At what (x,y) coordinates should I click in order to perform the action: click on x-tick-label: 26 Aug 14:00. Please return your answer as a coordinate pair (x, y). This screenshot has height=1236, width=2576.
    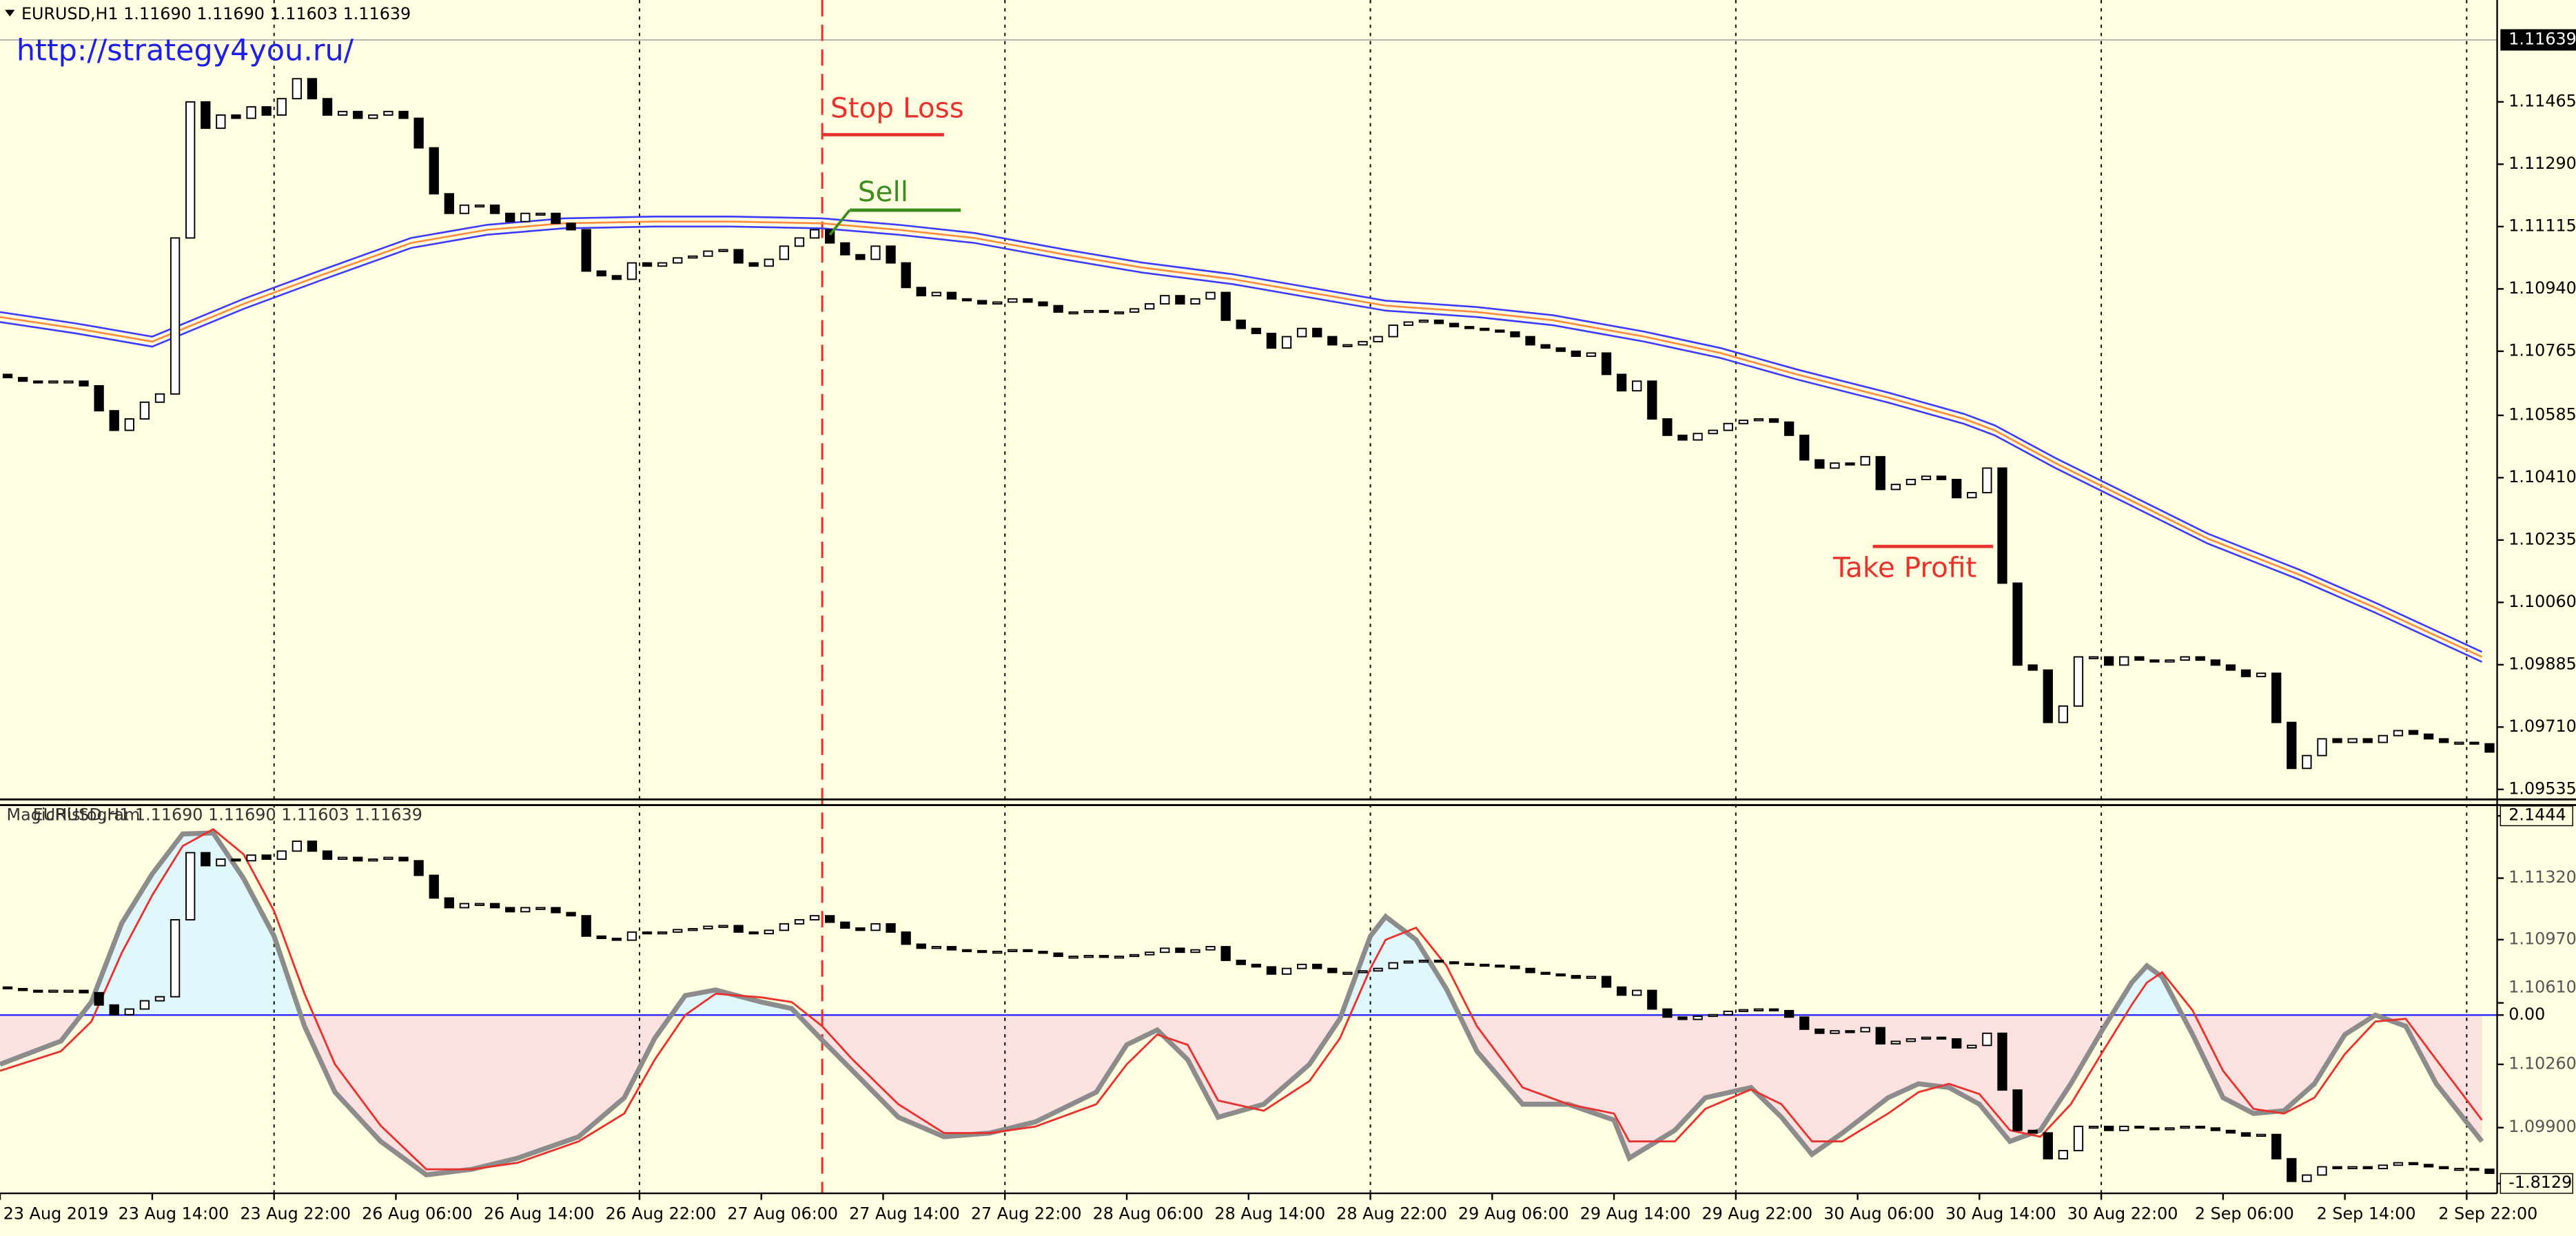
    Looking at the image, I should click on (539, 1214).